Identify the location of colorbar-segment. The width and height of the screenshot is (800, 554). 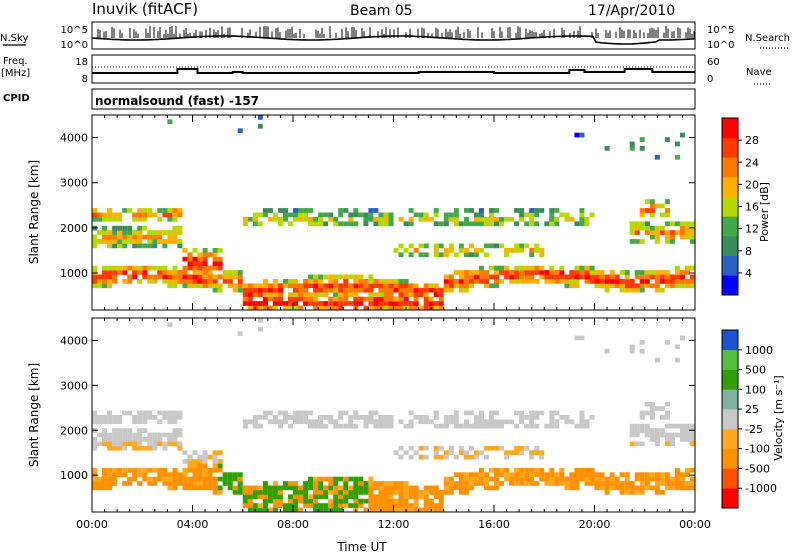
(730, 399).